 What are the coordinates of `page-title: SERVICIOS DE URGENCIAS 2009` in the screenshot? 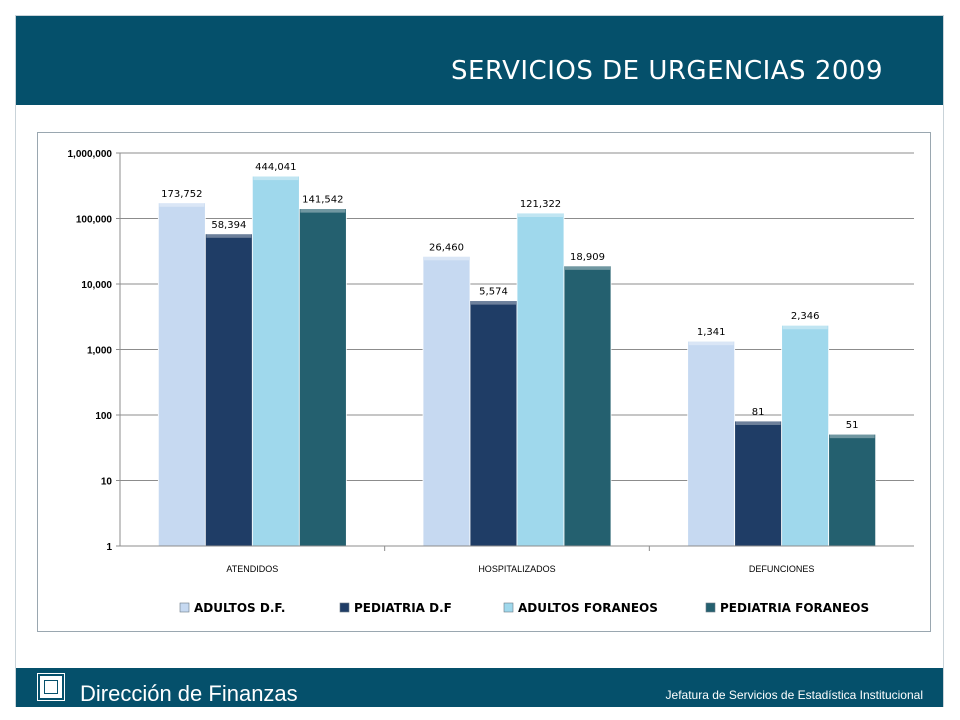 It's located at (667, 71).